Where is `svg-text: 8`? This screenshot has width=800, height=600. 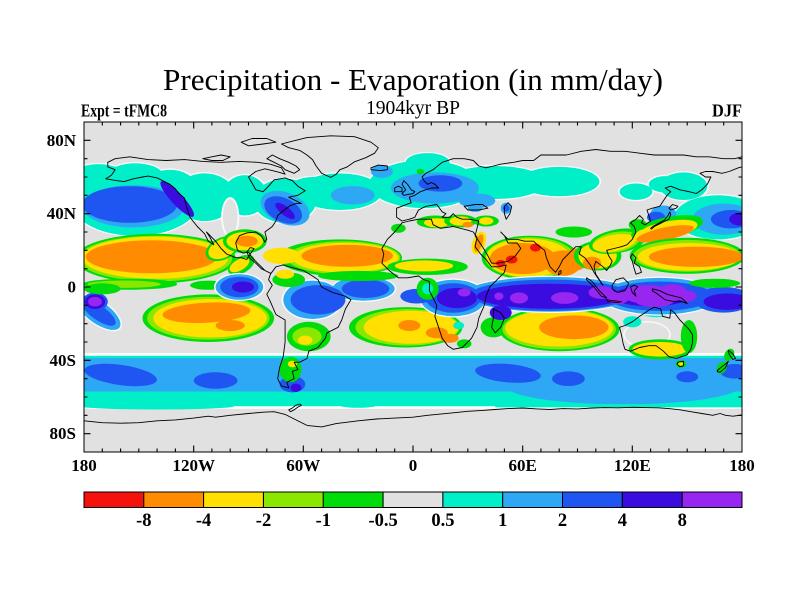 svg-text: 8 is located at coordinates (682, 521).